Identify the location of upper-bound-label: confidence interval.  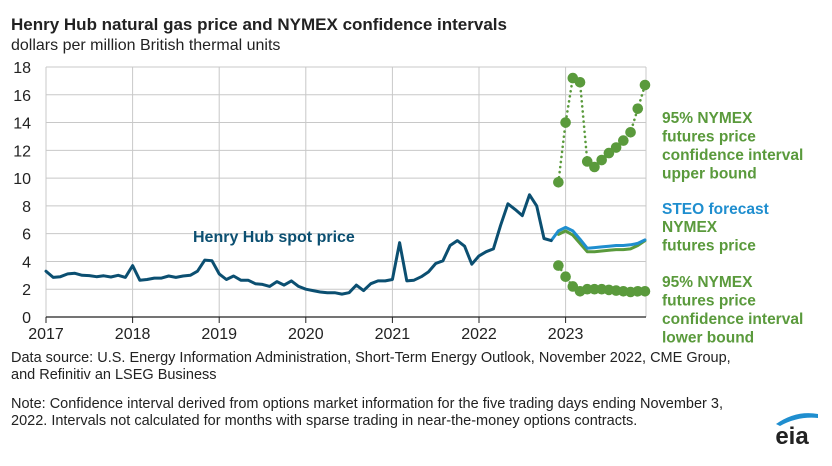
(732, 155).